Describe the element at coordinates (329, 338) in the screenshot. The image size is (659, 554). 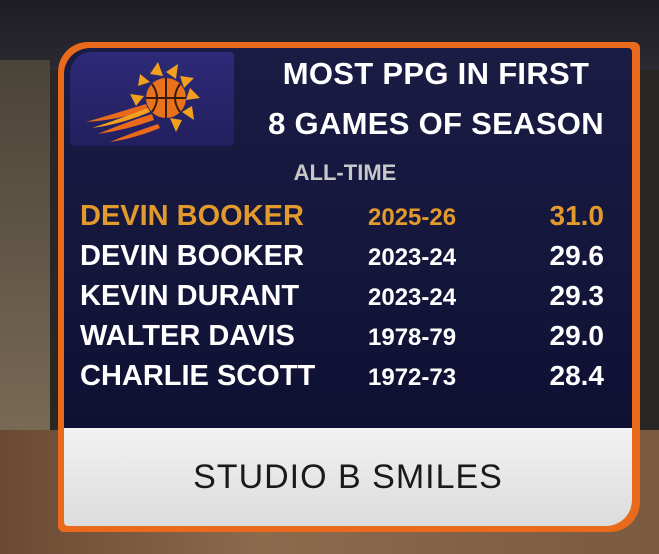
I see `table-row: WALTER DAVIS 1978-79 29.0` at that location.